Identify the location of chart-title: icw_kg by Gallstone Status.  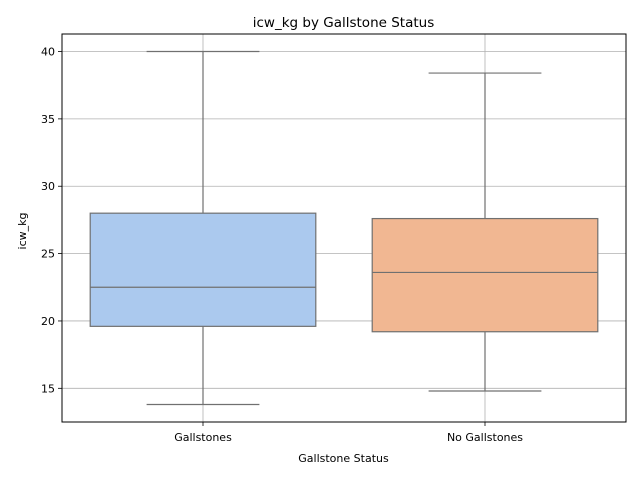
(344, 23).